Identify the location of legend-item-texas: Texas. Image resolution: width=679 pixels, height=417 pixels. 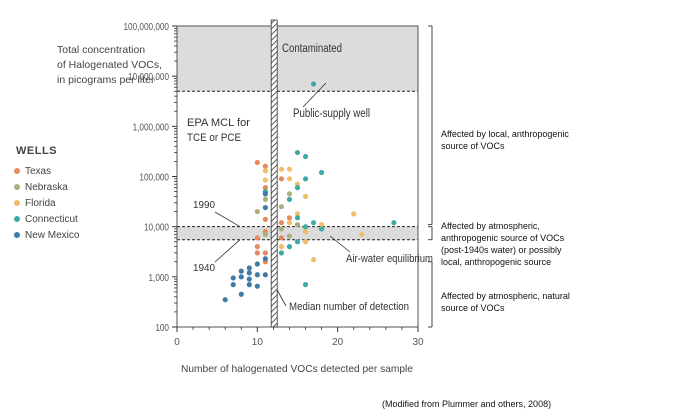
(32, 171).